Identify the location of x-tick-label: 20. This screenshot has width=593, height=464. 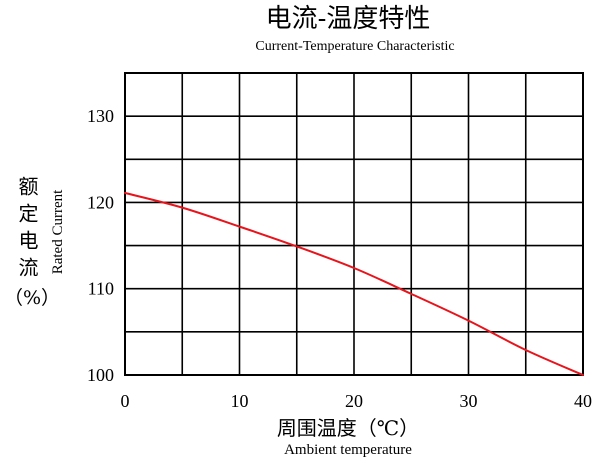
(354, 401).